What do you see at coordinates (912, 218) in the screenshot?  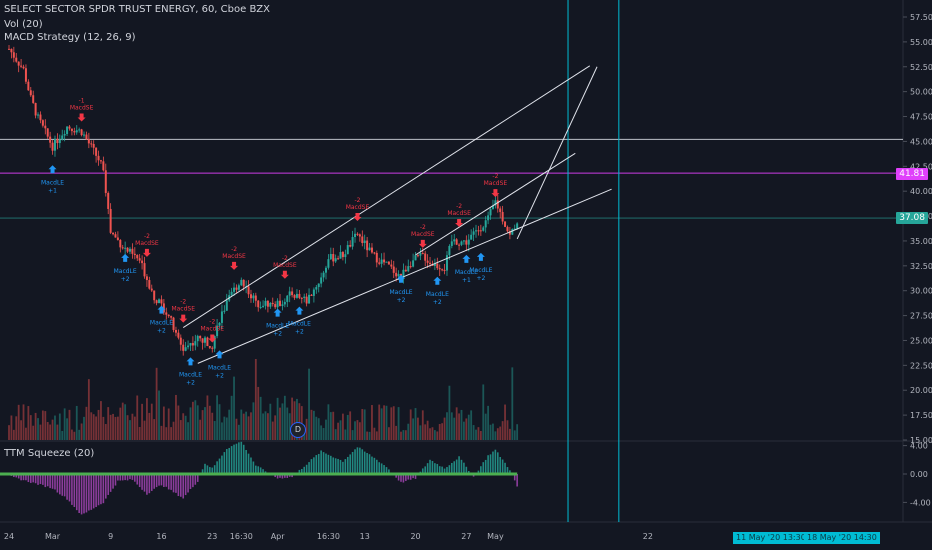 I see `current-price-tag: 37.08` at bounding box center [912, 218].